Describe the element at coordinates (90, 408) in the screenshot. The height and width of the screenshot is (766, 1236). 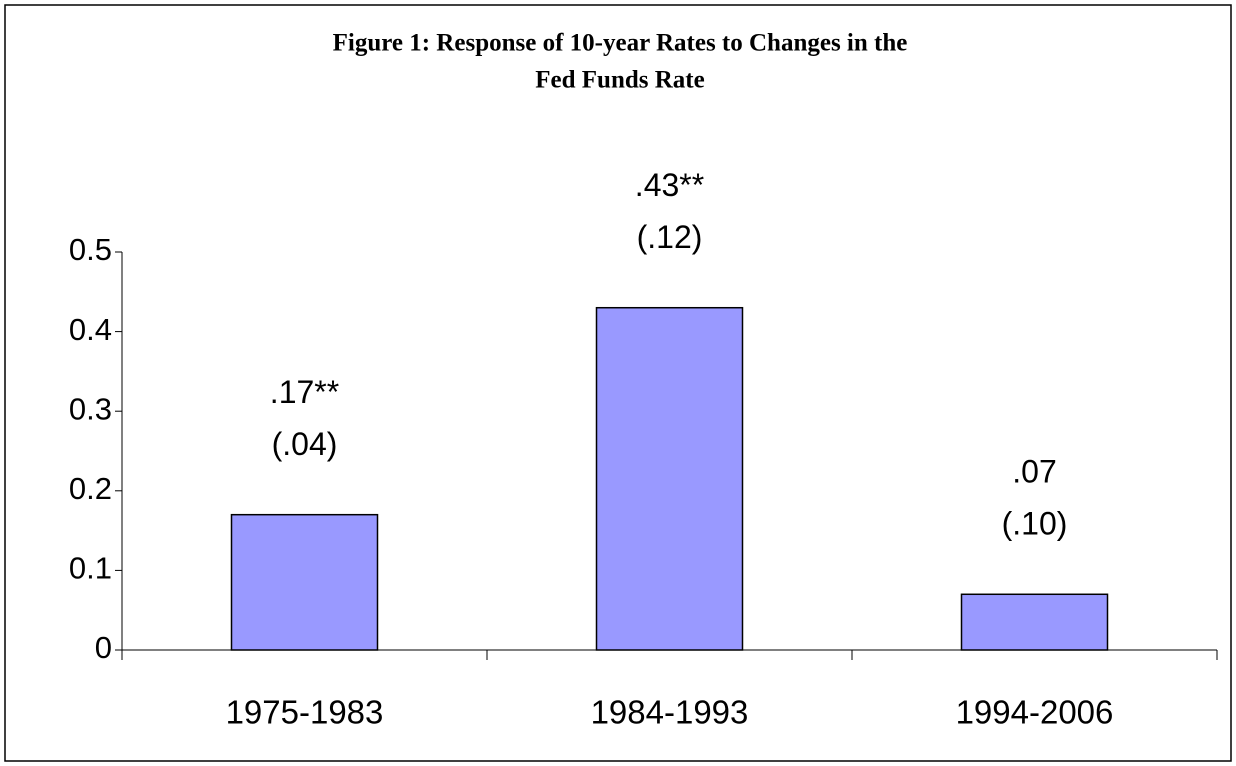
I see `y-tick-label: 0.3` at that location.